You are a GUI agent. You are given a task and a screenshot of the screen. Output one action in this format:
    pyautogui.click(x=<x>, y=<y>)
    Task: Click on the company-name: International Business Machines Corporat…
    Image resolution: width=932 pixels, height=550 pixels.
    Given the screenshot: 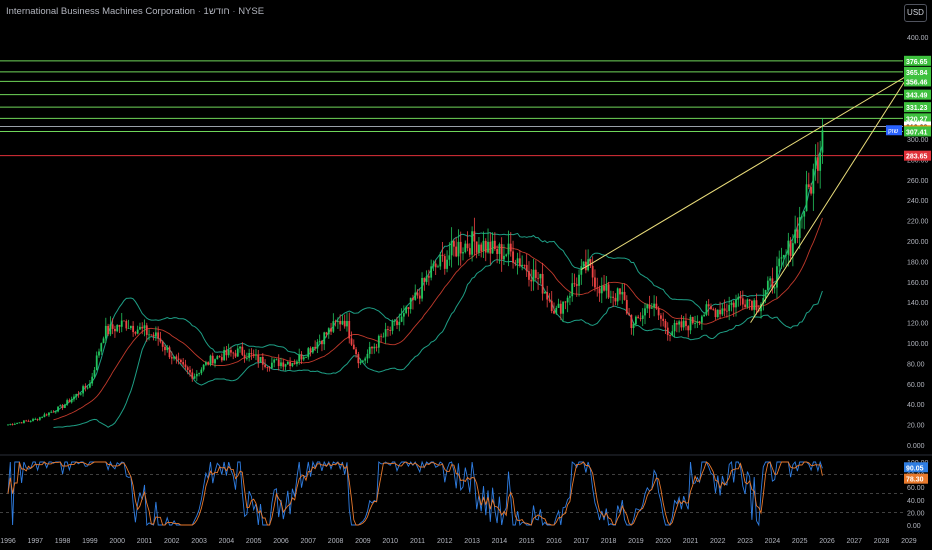 What is the action you would take?
    pyautogui.click(x=101, y=11)
    